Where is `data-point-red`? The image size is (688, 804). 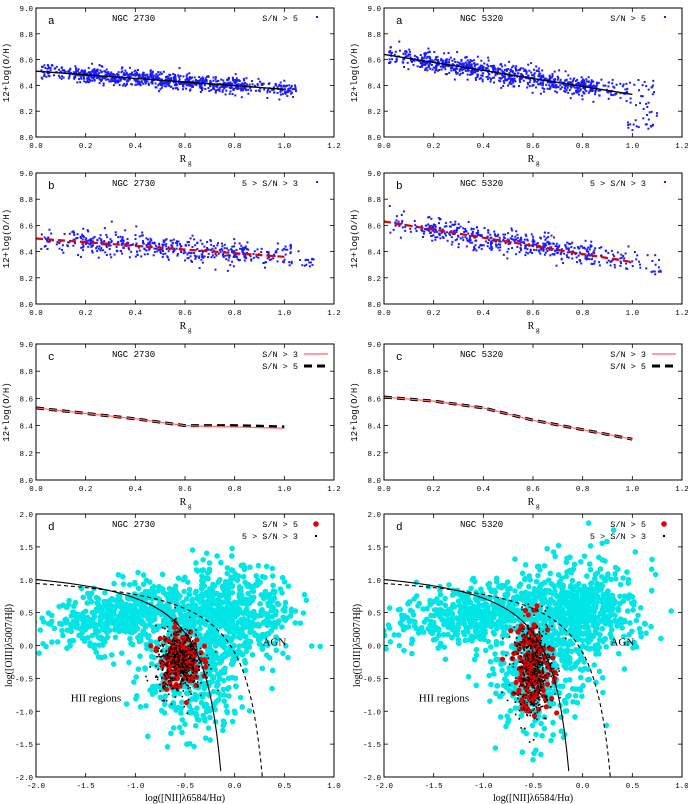 data-point-red is located at coordinates (204, 646).